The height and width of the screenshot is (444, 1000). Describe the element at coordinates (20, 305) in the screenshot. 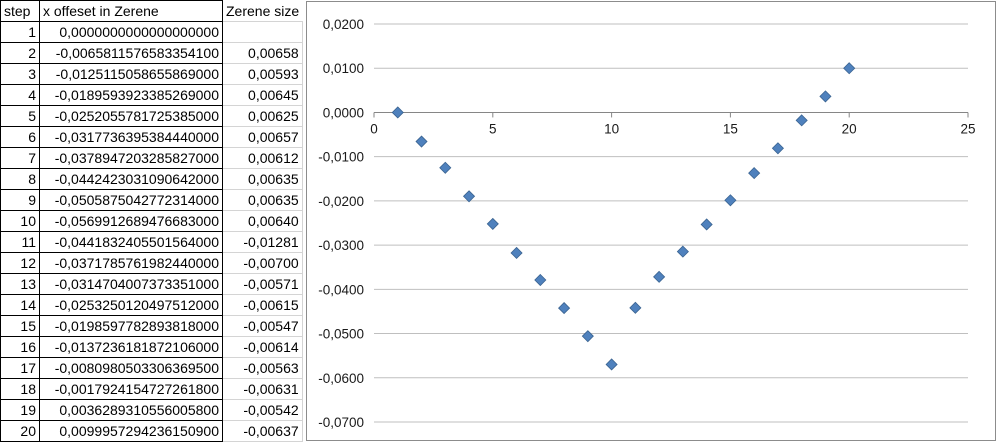

I see `cell-step: 14` at that location.